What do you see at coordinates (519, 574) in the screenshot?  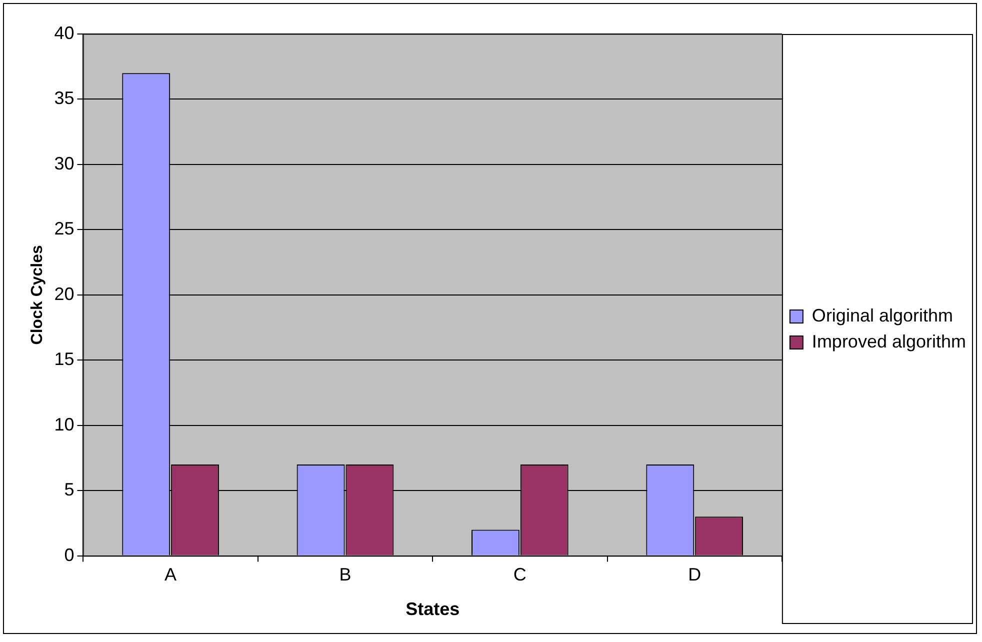 I see `x-tick-label: C` at bounding box center [519, 574].